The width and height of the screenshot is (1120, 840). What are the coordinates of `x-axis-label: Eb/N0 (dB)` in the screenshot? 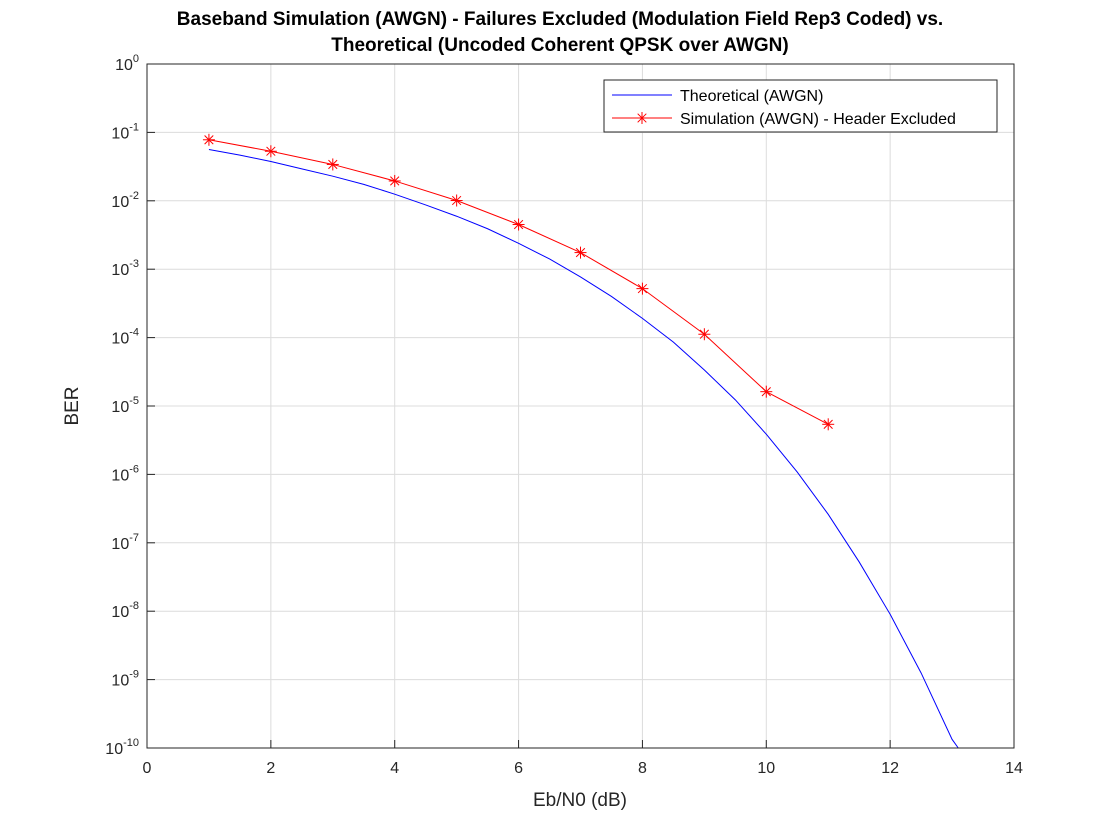 It's located at (580, 800).